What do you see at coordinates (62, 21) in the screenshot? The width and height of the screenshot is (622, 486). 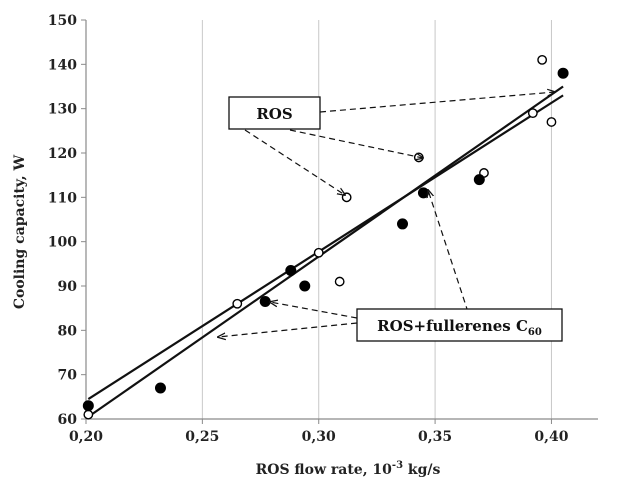 I see `y-tick-label: 150` at bounding box center [62, 21].